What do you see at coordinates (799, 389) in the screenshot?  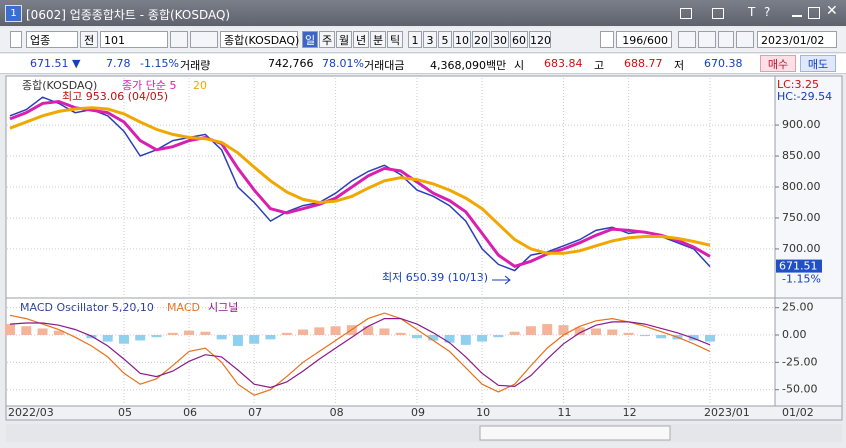 I see `y-tick-label: -50.00` at bounding box center [799, 389].